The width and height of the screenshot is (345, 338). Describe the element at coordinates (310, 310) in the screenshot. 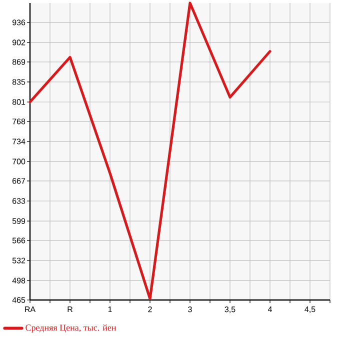

I see `x-tick-label: 4,5` at that location.